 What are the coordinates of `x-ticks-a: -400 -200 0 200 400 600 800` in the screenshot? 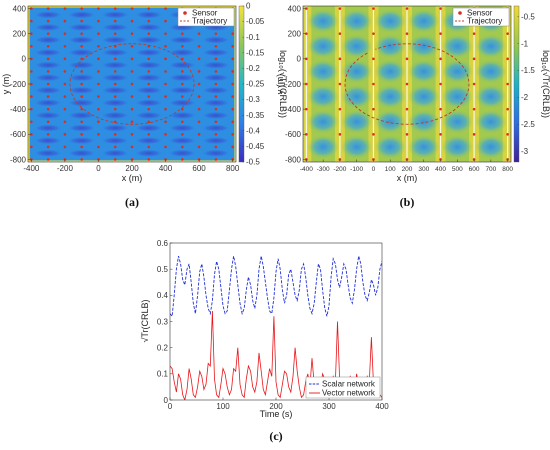 It's located at (131, 166).